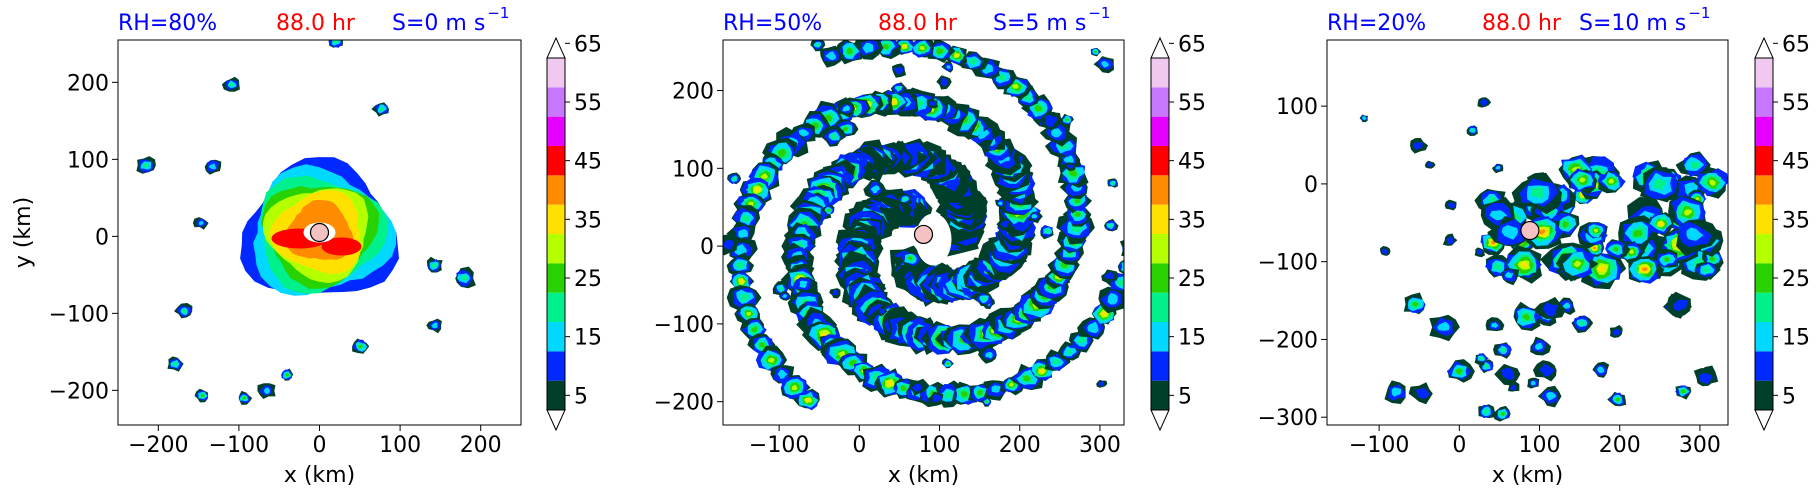 The height and width of the screenshot is (498, 1816). What do you see at coordinates (1192, 44) in the screenshot?
I see `colorbar-tick-label: 65` at bounding box center [1192, 44].